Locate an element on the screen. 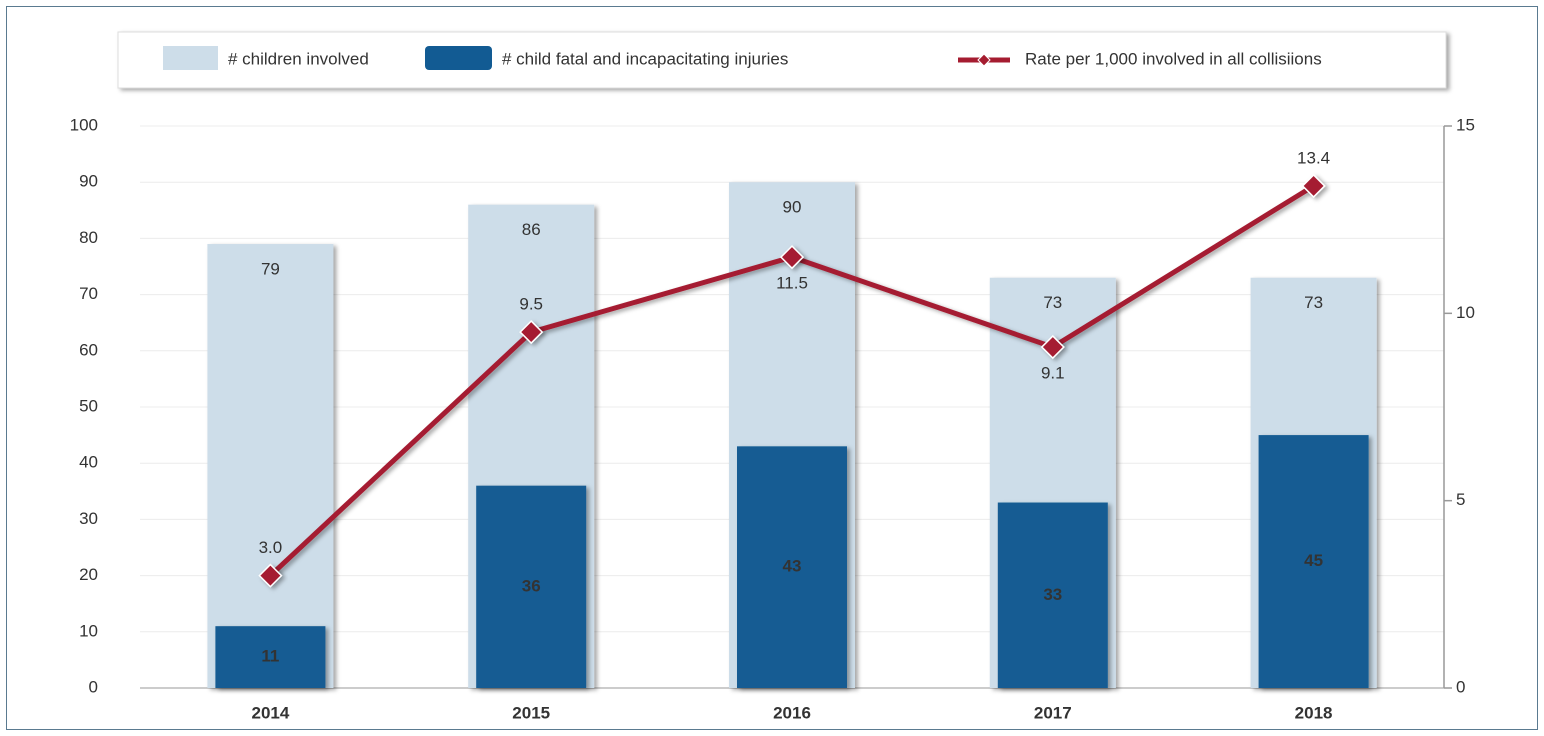 This screenshot has width=1544, height=736. line-value-label: 3.0 is located at coordinates (271, 547).